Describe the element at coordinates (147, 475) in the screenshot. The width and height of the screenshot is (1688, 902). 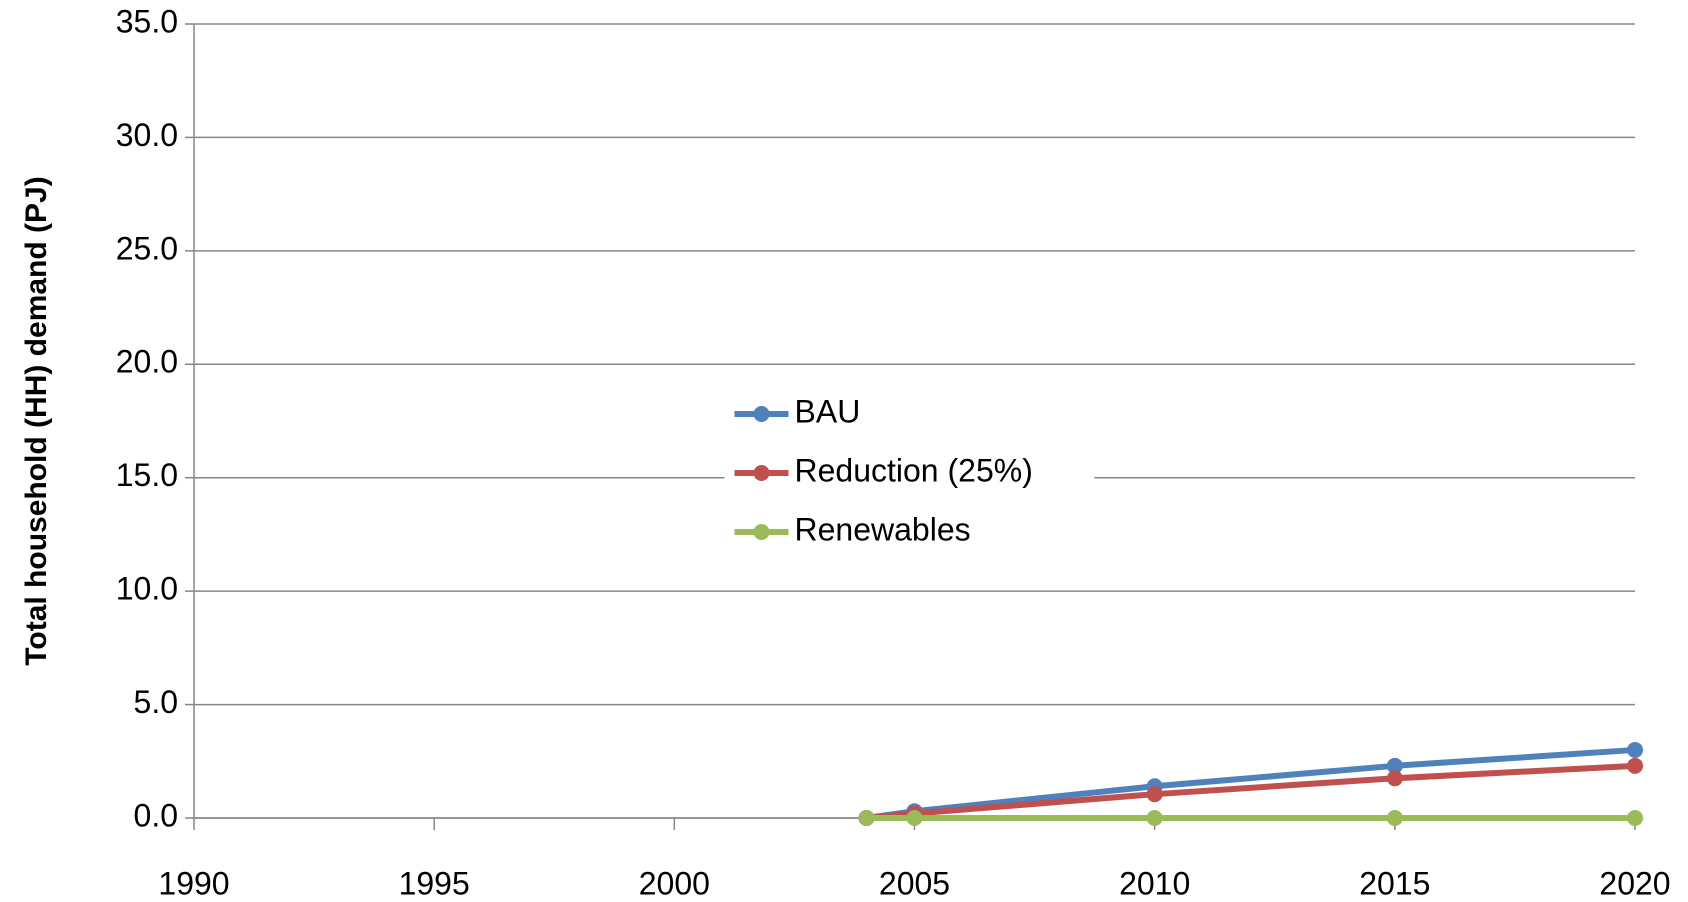
I see `y-tick-label: 15.0` at that location.